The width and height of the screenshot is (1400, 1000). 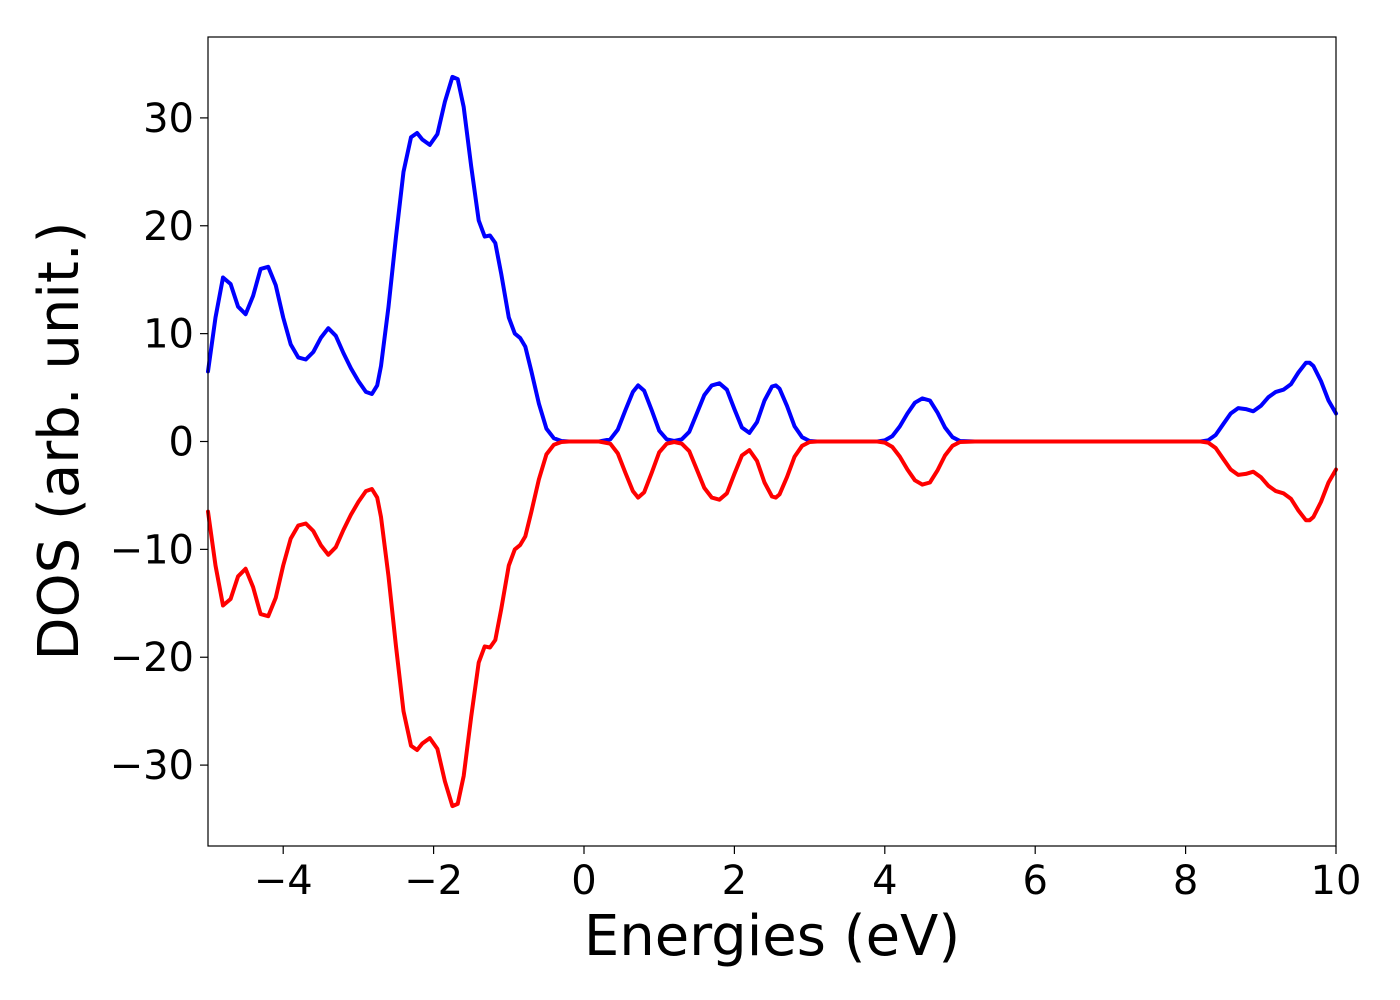 What do you see at coordinates (168, 119) in the screenshot?
I see `y-tick-label: 30` at bounding box center [168, 119].